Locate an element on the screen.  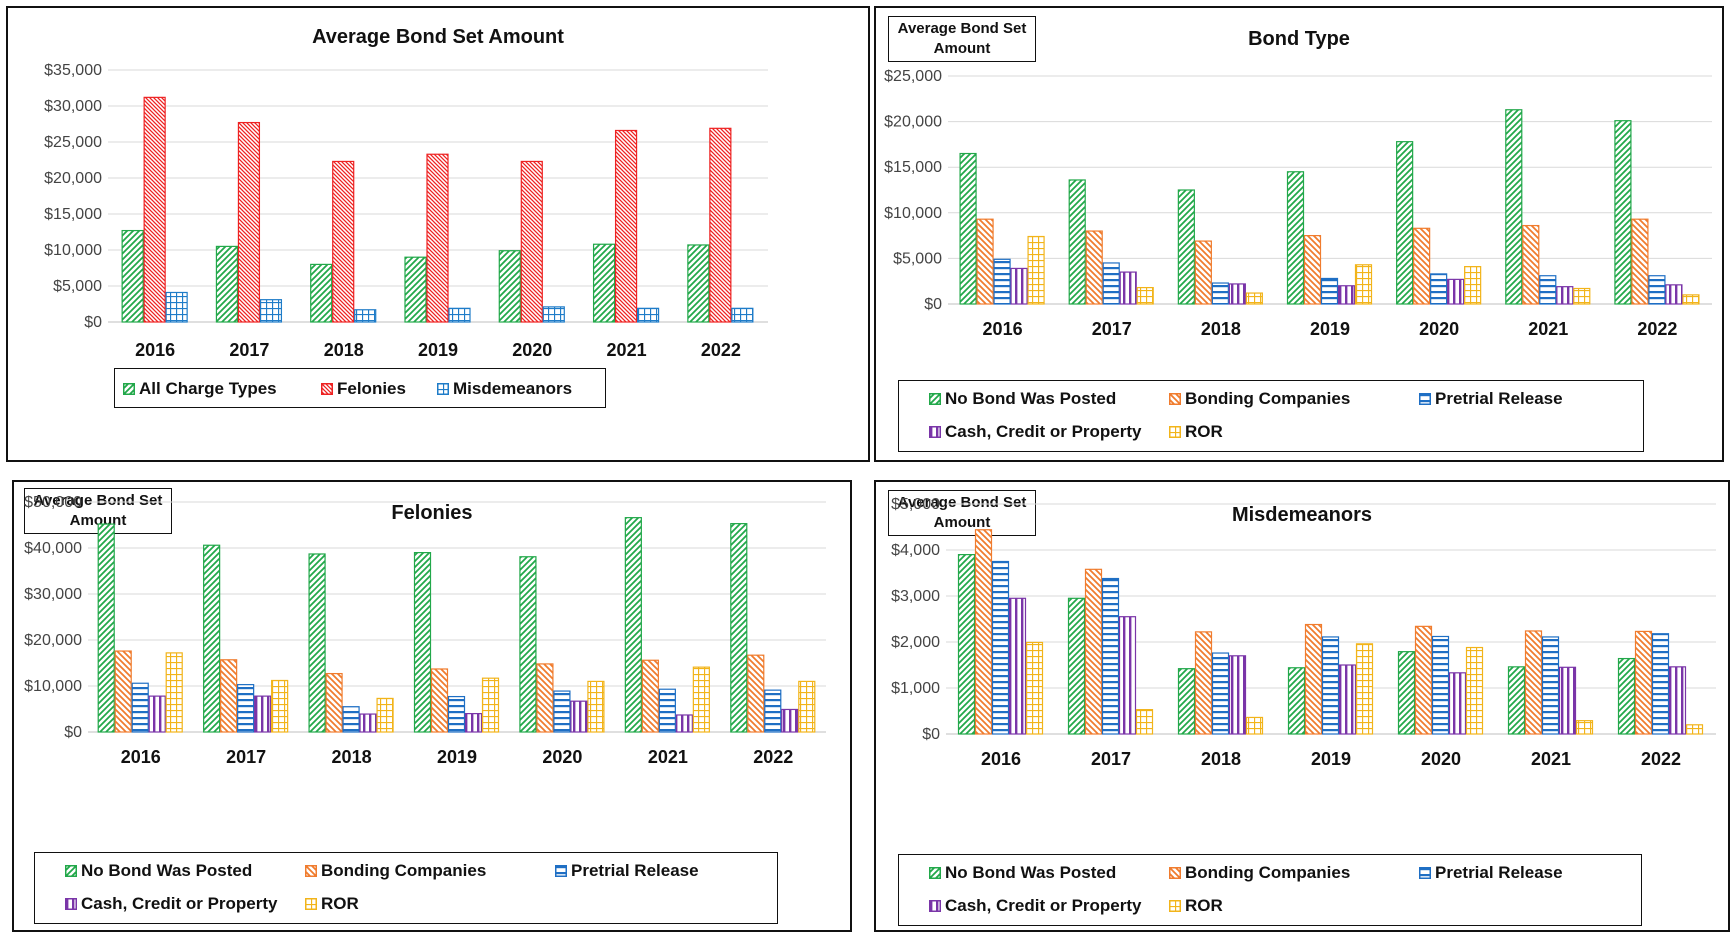
legend-label: Misdemeanors is located at coordinates (513, 388).